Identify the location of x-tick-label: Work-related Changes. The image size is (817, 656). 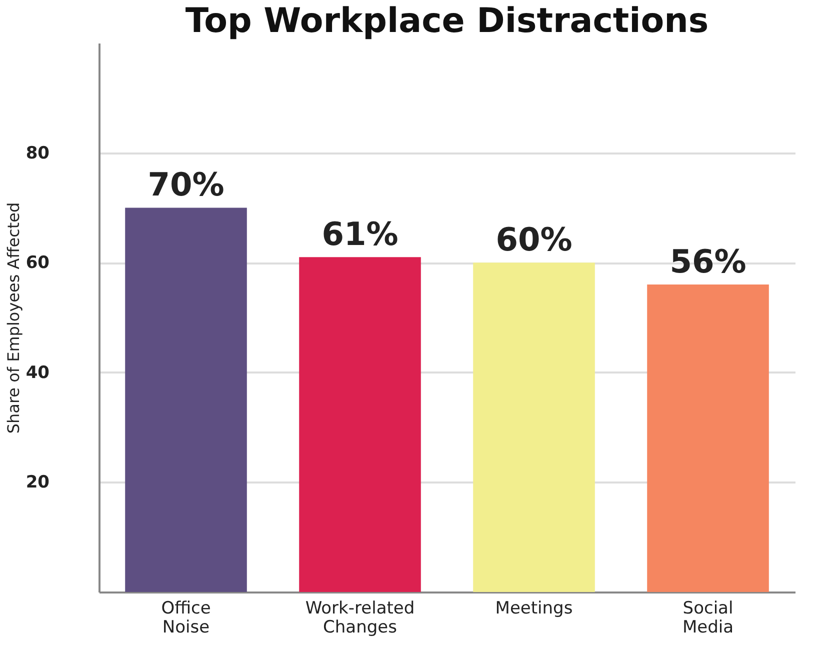
(360, 618).